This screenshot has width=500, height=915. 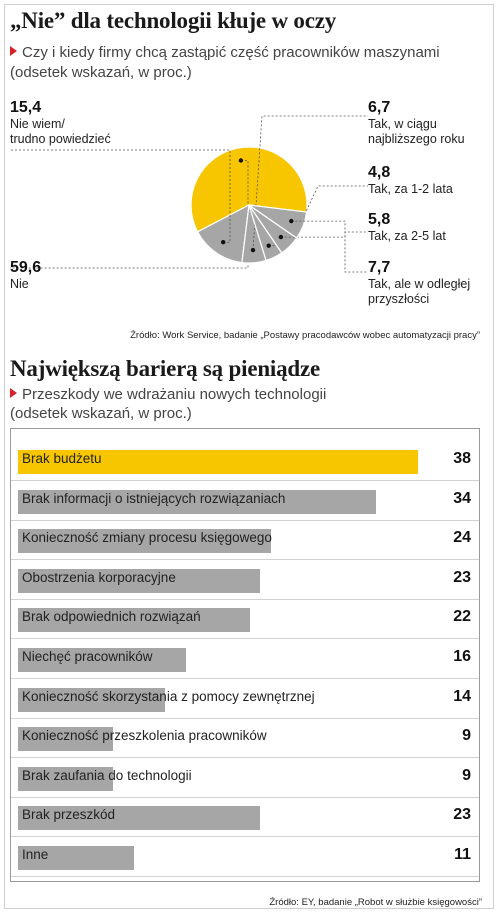 I want to click on bar-label: Niechęć pracowników, so click(x=87, y=656).